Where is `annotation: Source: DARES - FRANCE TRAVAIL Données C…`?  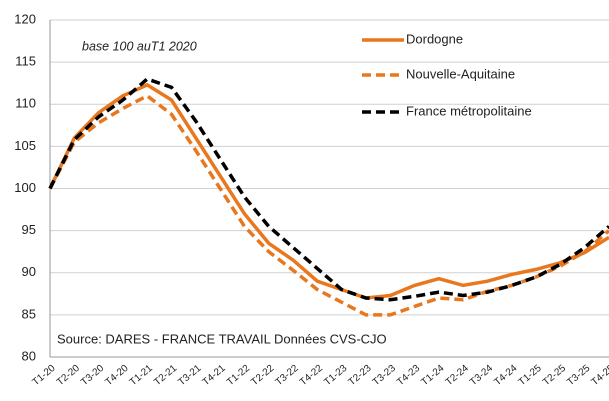 annotation: Source: DARES - FRANCE TRAVAIL Données C… is located at coordinates (222, 338).